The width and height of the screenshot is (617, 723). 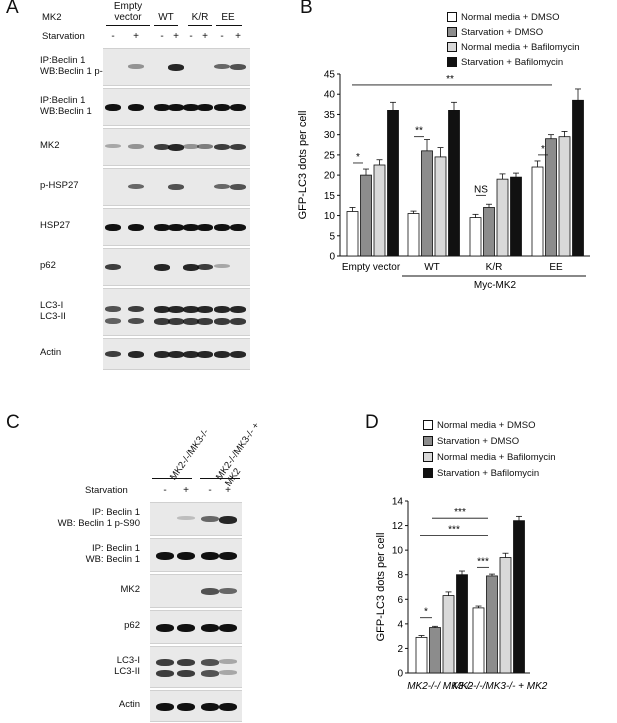 What do you see at coordinates (332, 236) in the screenshot?
I see `y-tick-label: 5` at bounding box center [332, 236].